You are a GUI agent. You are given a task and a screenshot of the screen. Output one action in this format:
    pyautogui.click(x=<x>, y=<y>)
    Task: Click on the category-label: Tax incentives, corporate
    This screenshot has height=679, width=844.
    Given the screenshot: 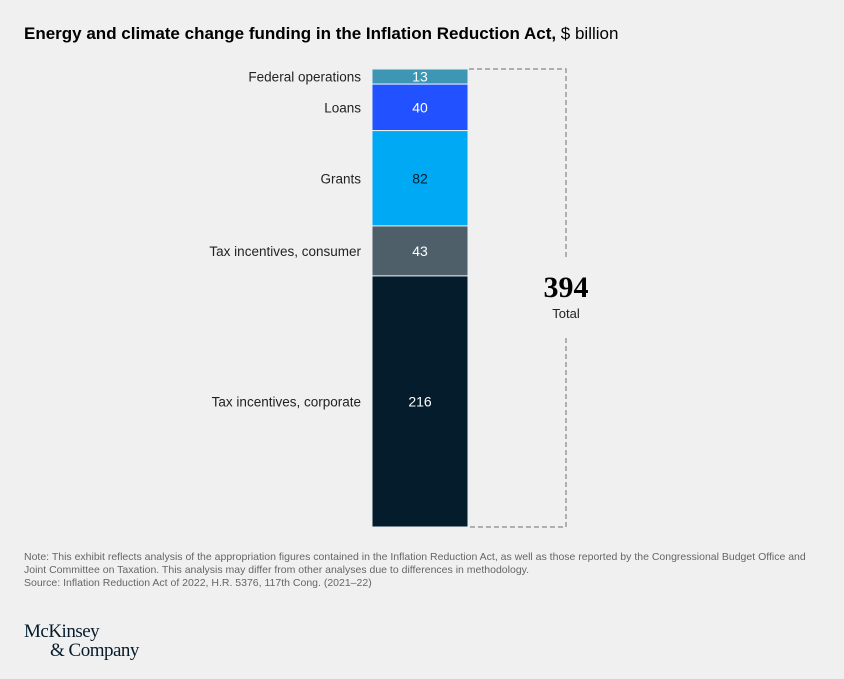 What is the action you would take?
    pyautogui.click(x=286, y=401)
    